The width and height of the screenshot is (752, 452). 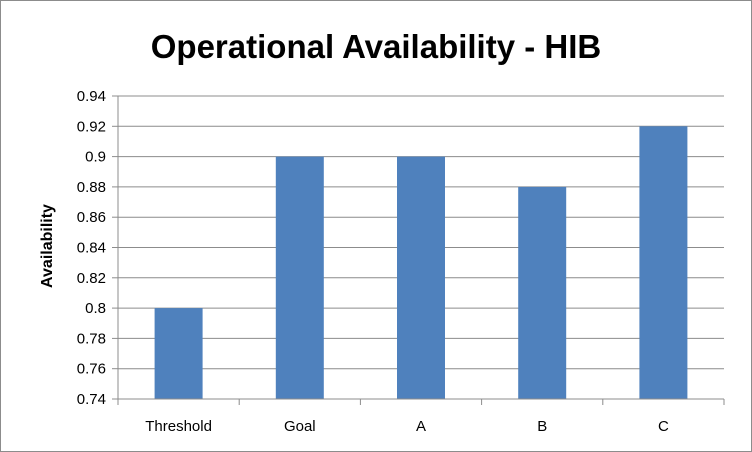 I want to click on bar-goal, so click(x=299, y=277).